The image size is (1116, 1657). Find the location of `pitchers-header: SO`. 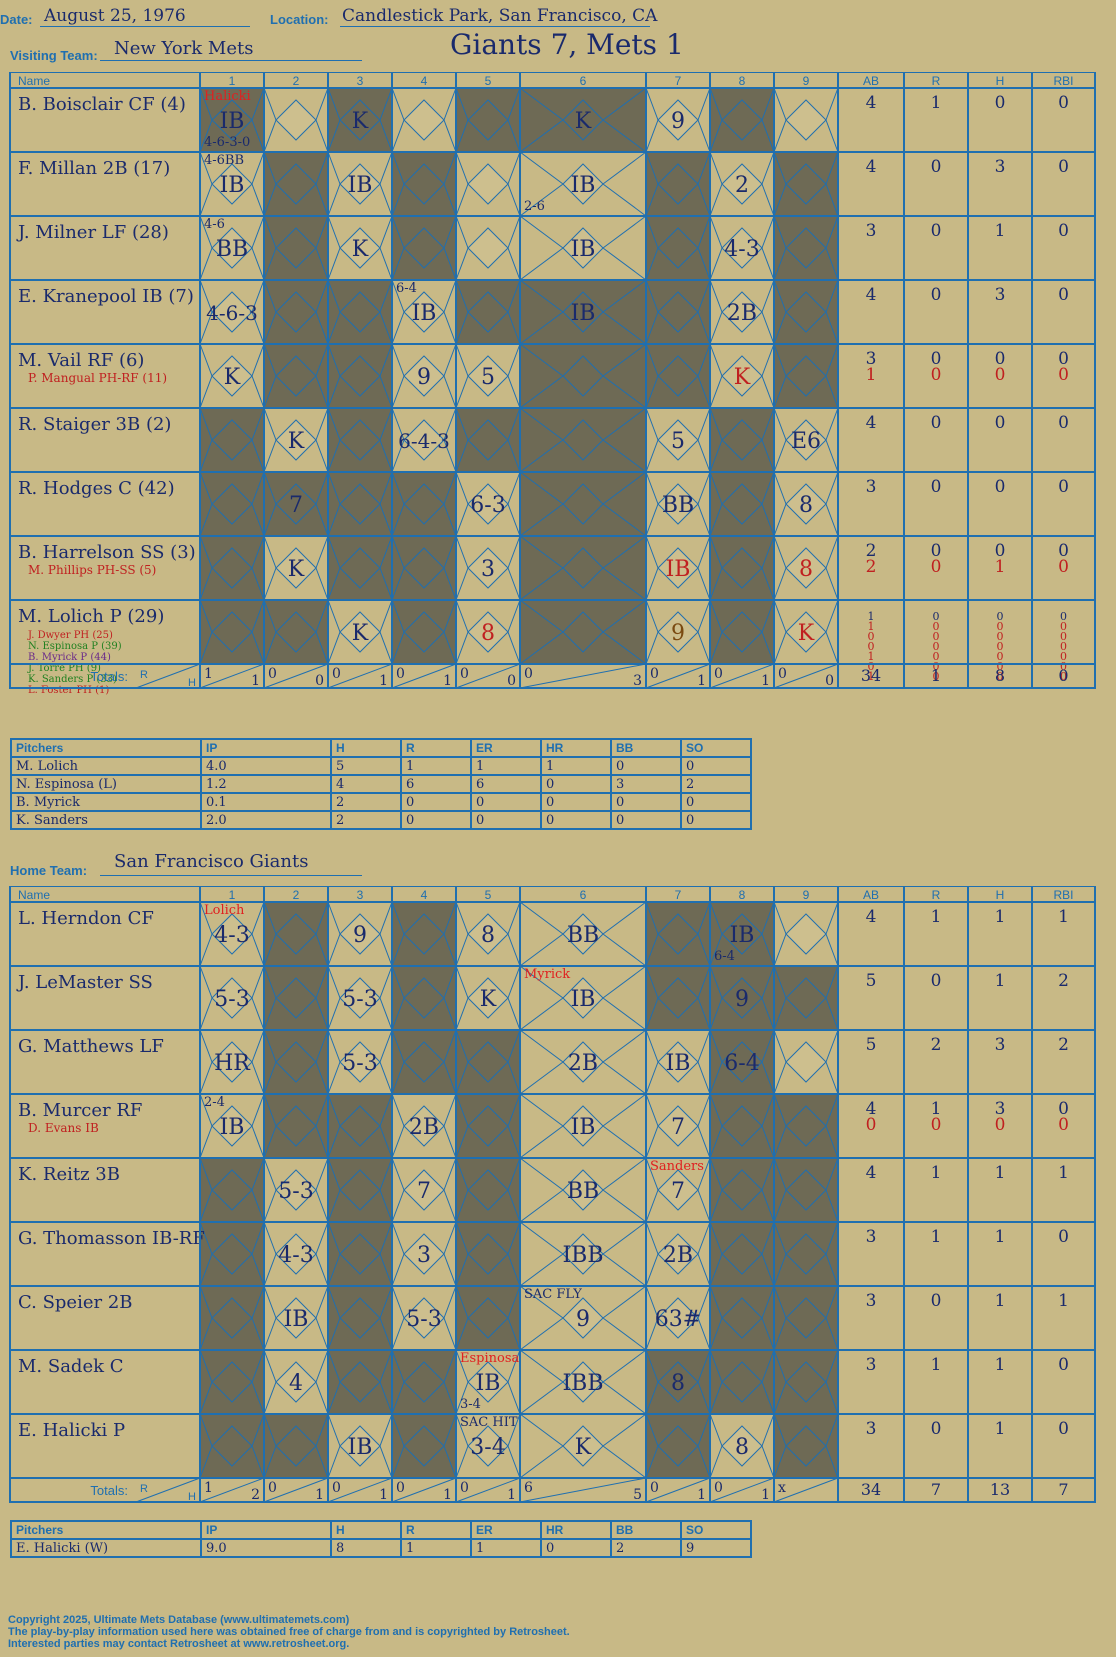

pitchers-header: SO is located at coordinates (716, 748).